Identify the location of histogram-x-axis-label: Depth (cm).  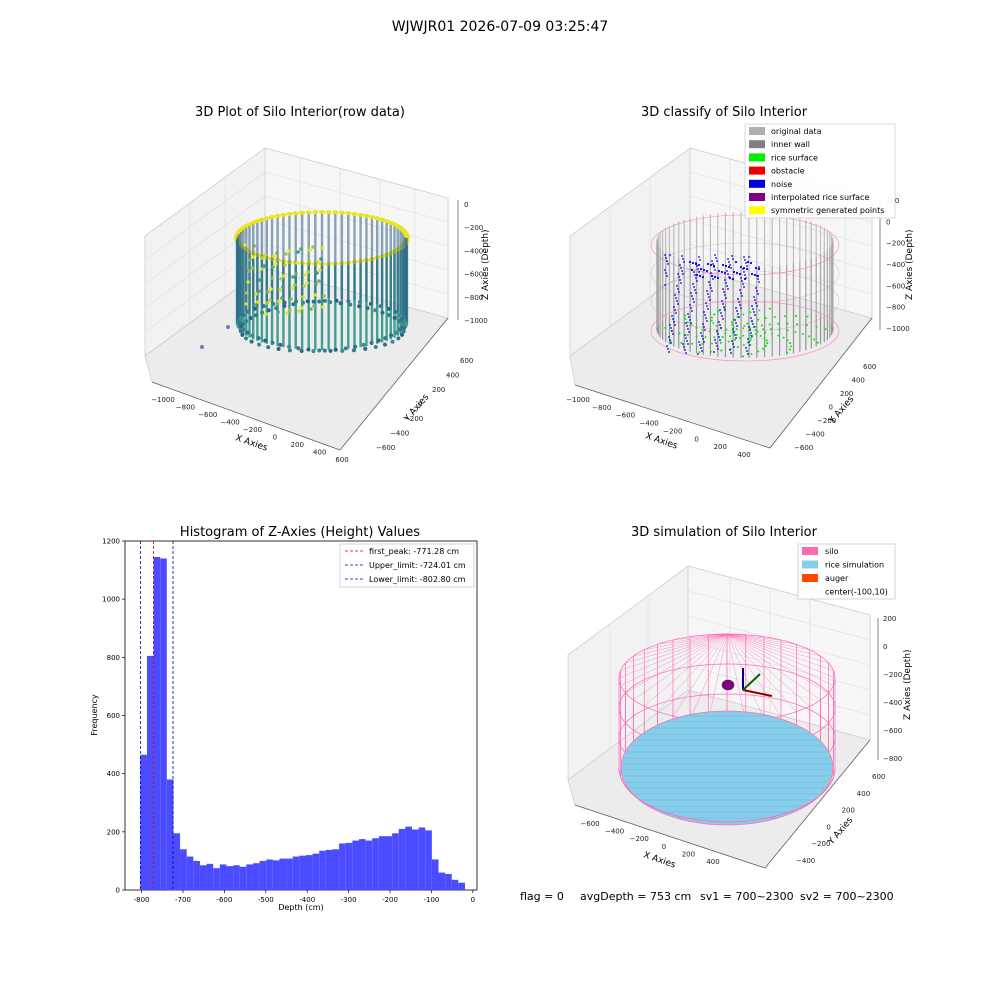
(300, 907).